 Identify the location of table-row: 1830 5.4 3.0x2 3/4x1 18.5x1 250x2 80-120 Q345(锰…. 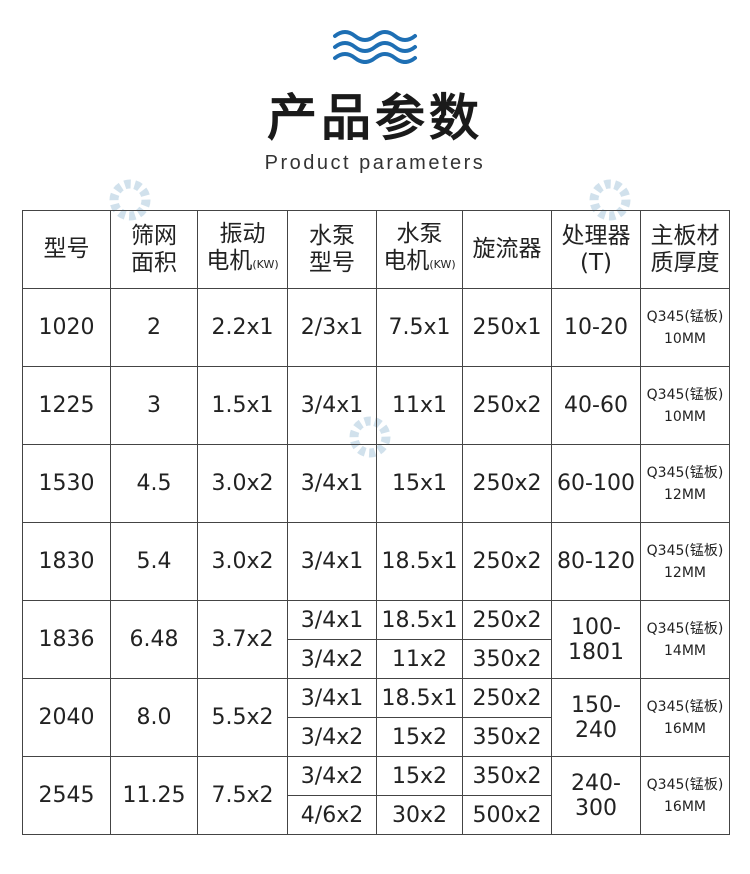
(376, 561).